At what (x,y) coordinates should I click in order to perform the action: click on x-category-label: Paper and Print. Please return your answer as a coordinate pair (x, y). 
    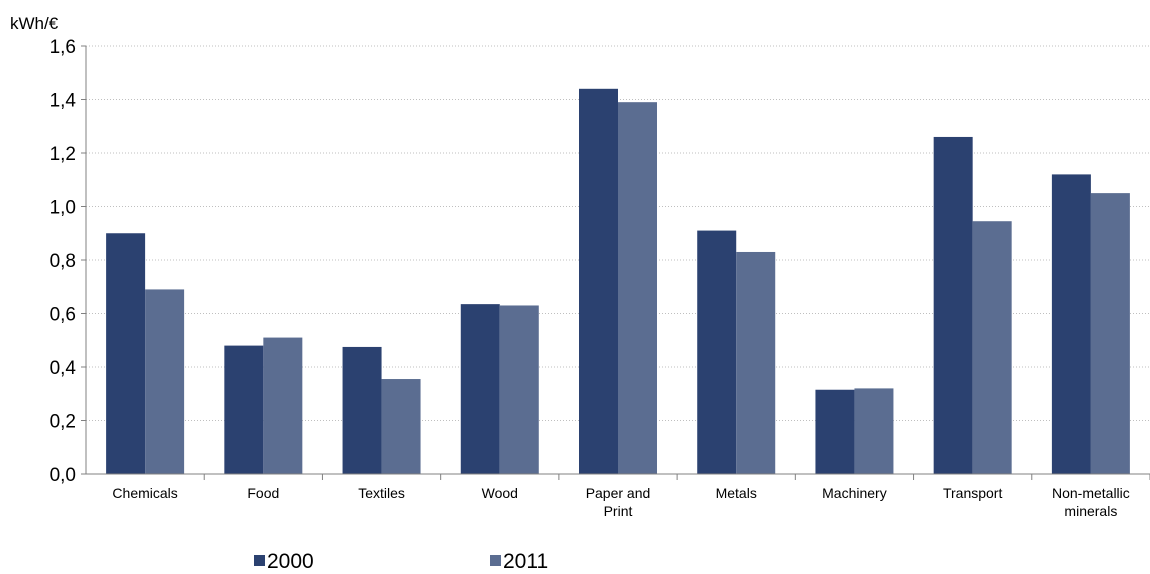
    Looking at the image, I should click on (618, 502).